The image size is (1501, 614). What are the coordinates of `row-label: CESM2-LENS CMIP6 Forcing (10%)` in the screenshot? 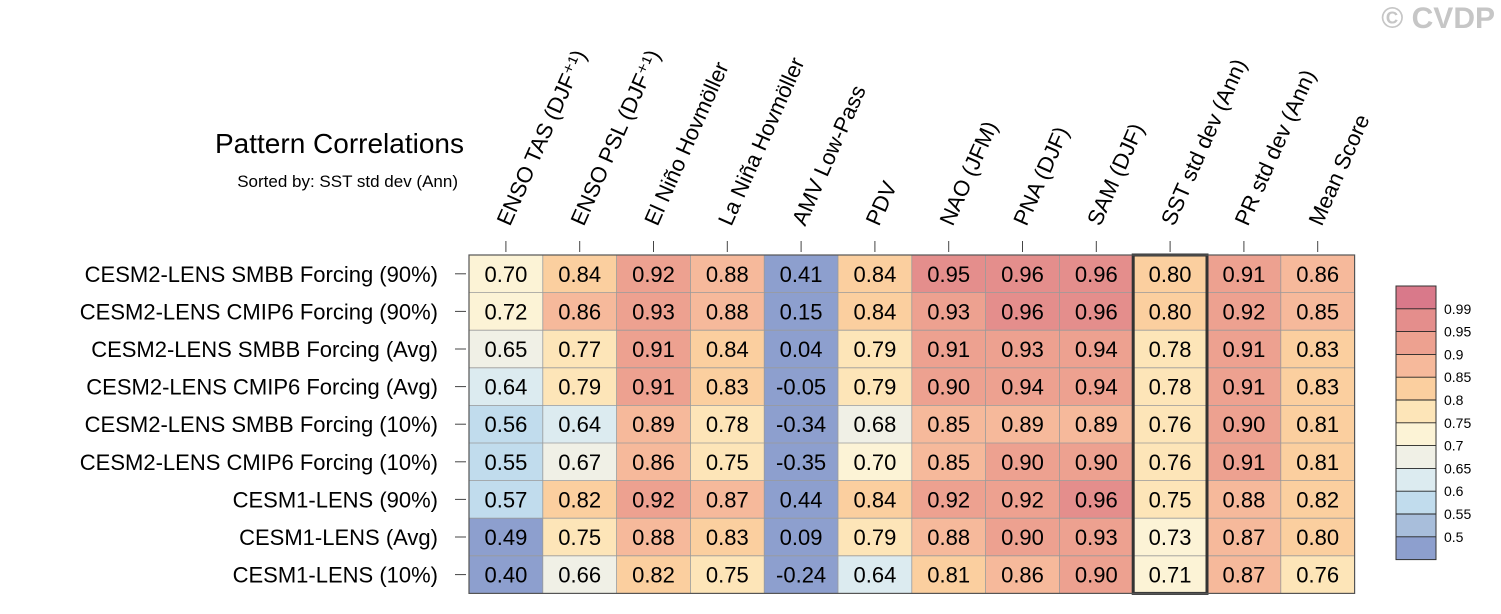 It's located at (259, 462).